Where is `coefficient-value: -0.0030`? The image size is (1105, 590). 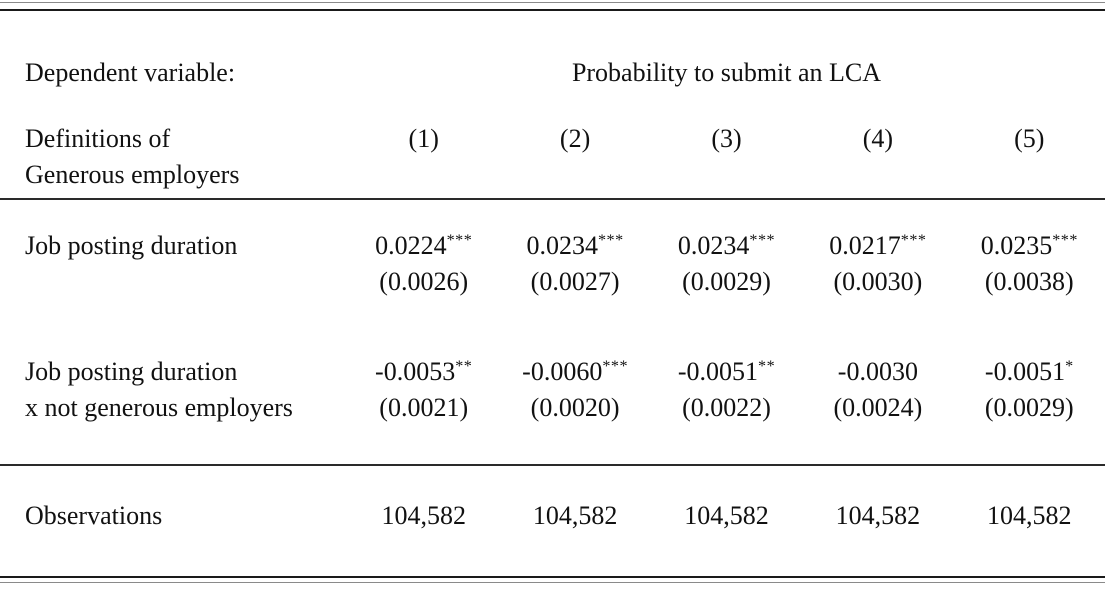 coefficient-value: -0.0030 is located at coordinates (877, 371).